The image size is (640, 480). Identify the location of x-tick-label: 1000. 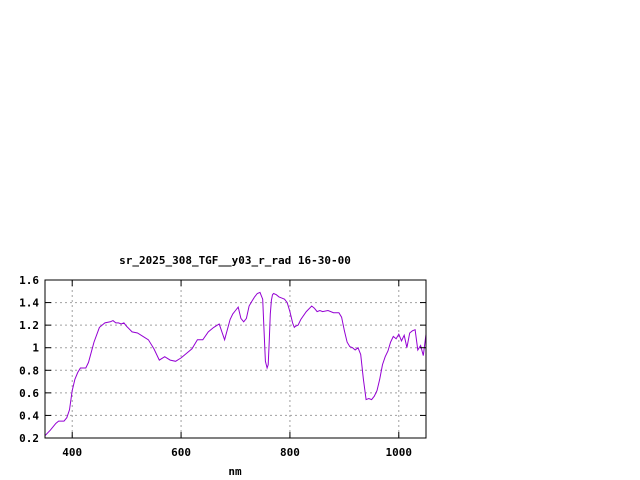
(399, 452).